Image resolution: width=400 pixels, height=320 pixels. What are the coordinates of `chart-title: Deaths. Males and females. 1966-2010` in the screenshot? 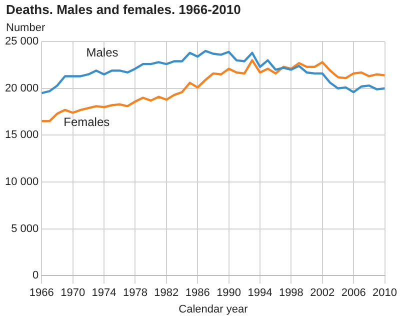 It's located at (123, 9).